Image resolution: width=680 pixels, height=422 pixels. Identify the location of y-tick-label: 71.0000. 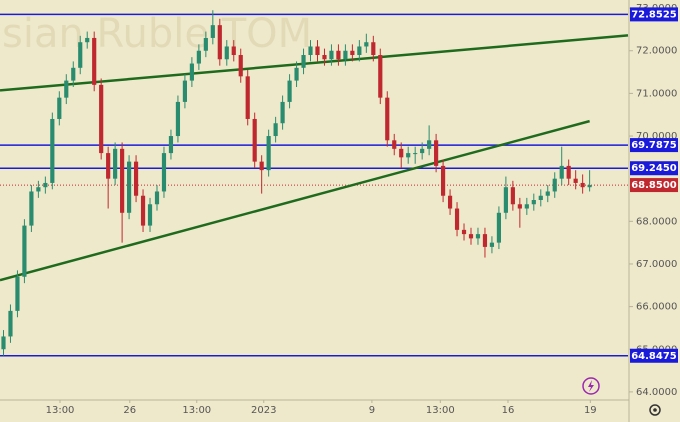
(656, 93).